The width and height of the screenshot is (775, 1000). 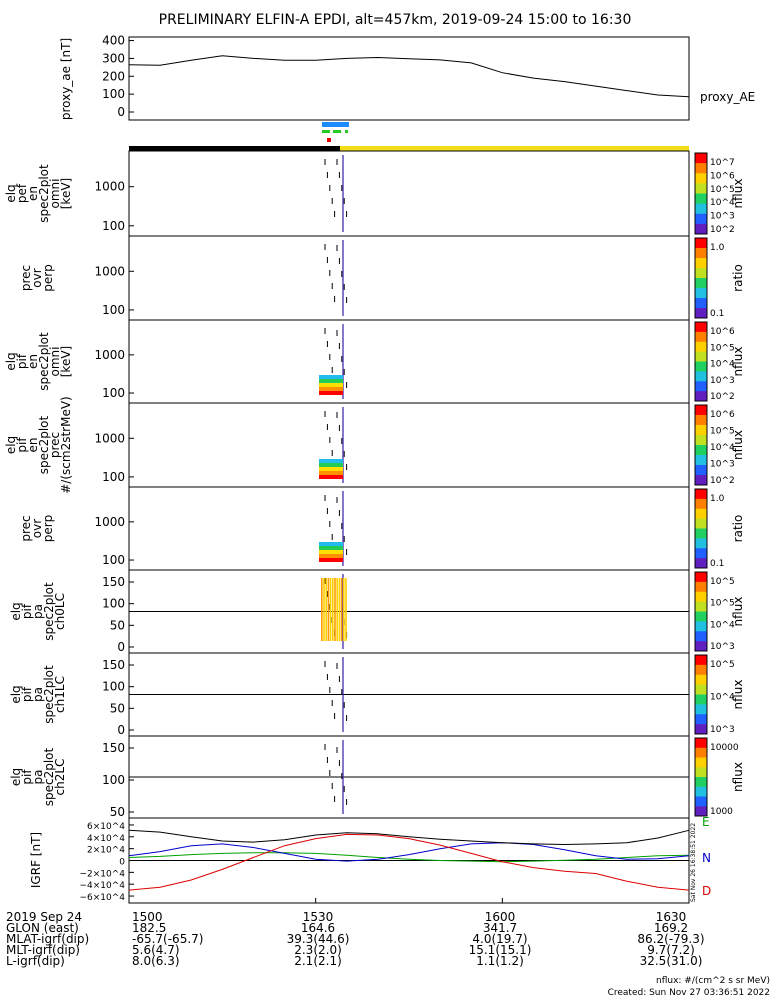 What do you see at coordinates (60, 777) in the screenshot?
I see `panel-ylabel-line: ch2LC` at bounding box center [60, 777].